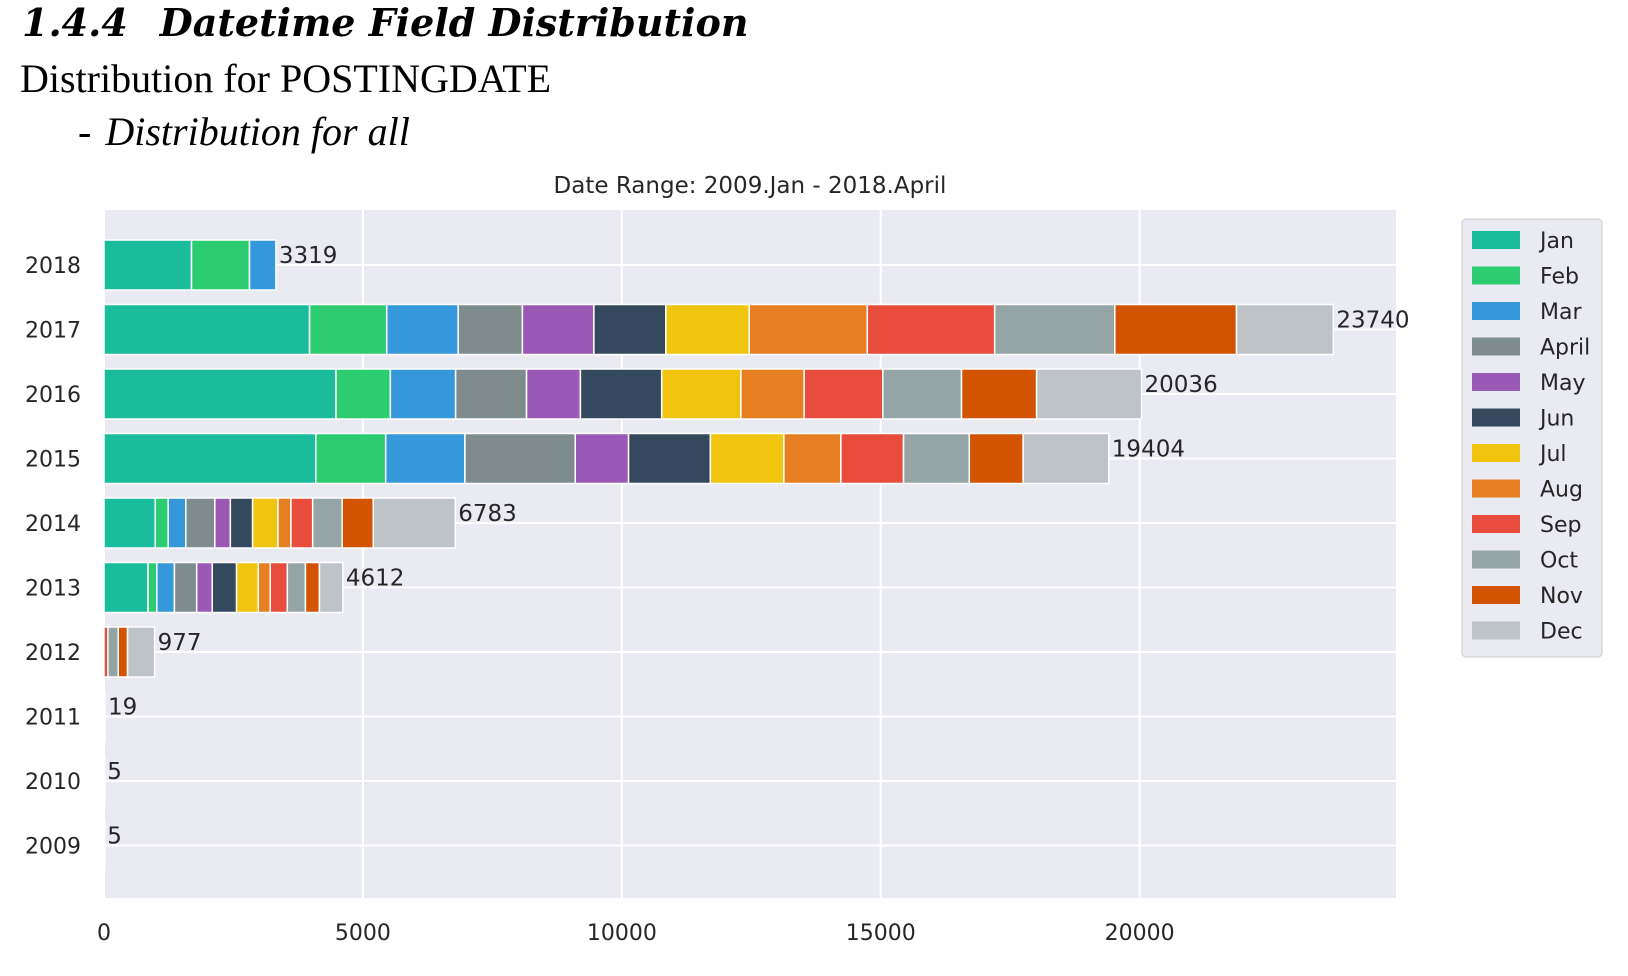  Describe the element at coordinates (180, 643) in the screenshot. I see `total-label-2012: 977` at that location.